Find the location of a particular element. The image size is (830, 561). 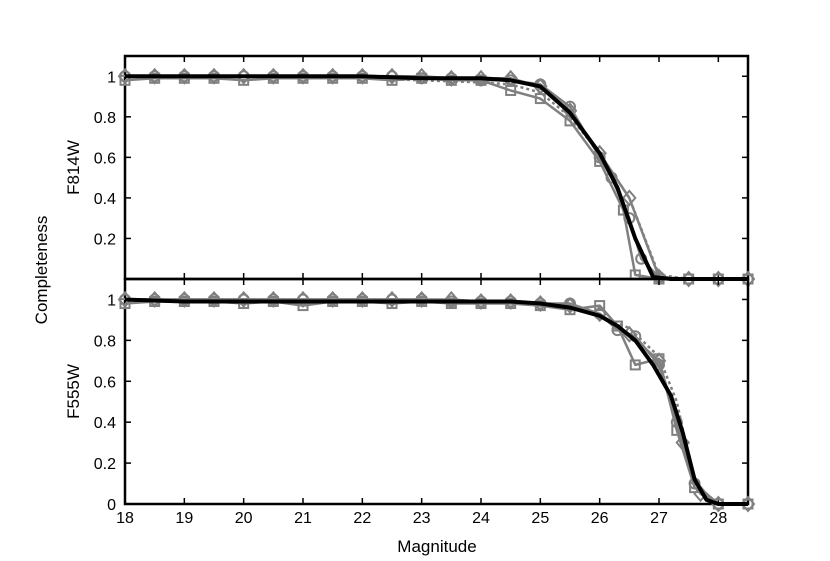

f555w-panel-label: F555W is located at coordinates (73, 391).